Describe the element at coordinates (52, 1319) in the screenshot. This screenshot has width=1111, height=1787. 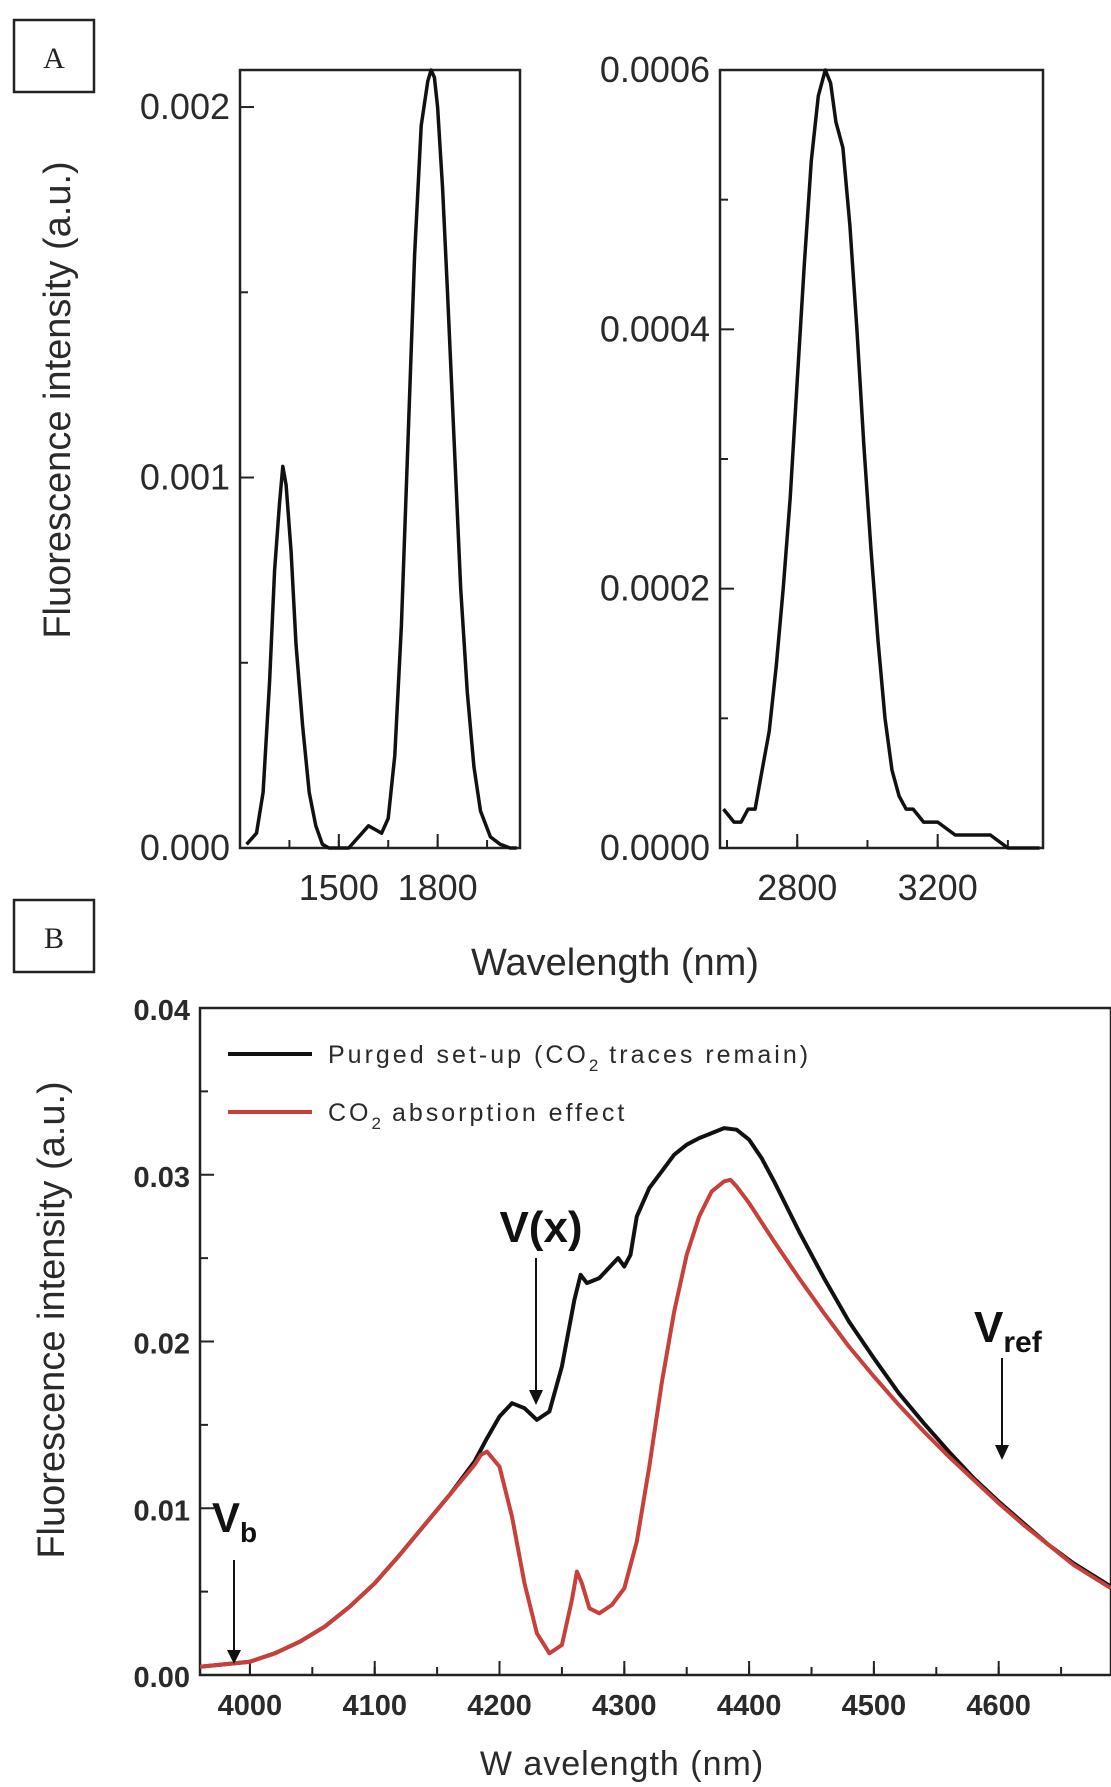
I see `panel-b-y-axis-title: Fluorescence intensity (a.u.)` at that location.